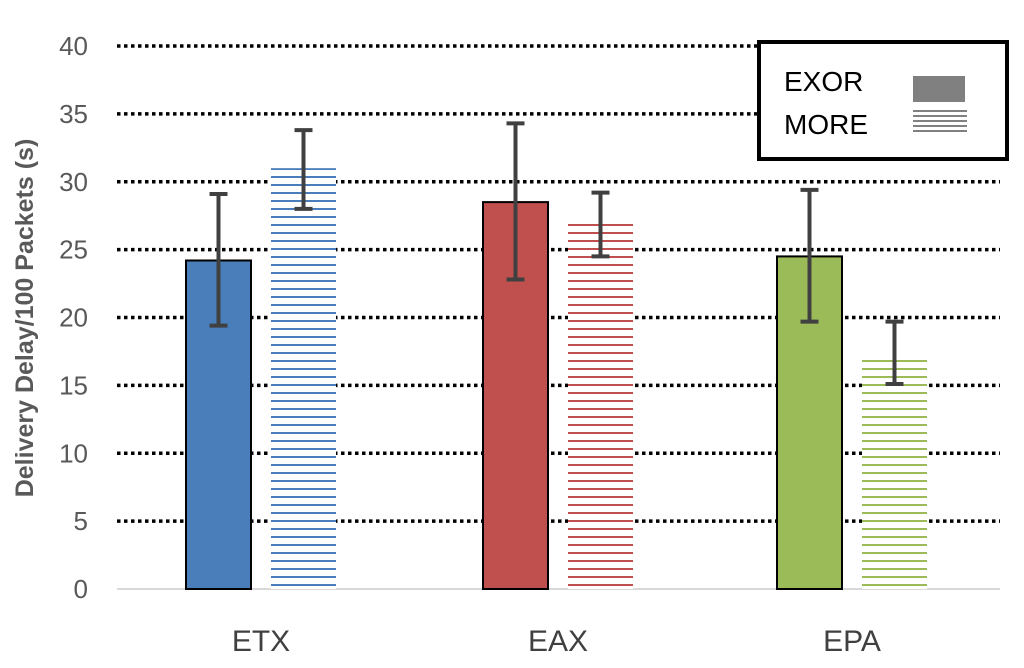 The width and height of the screenshot is (1024, 668). I want to click on bar-more-eax, so click(600, 405).